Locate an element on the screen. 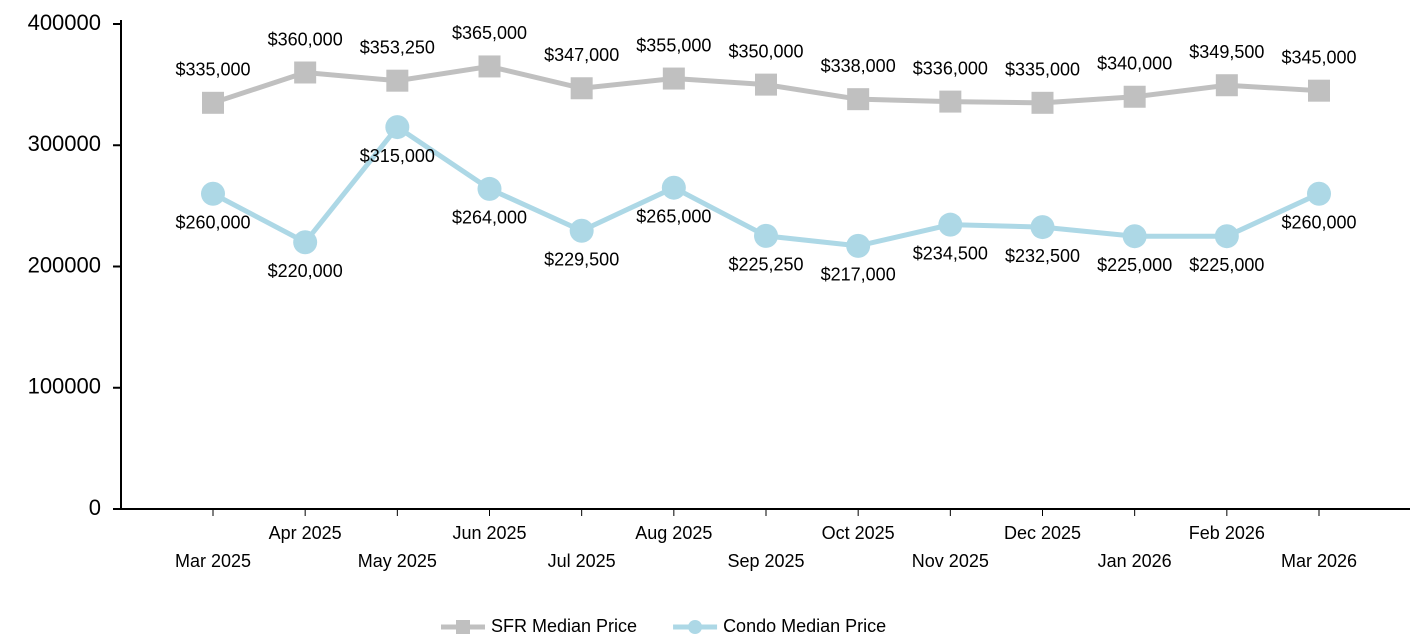 This screenshot has height=636, width=1411. x-tick-label: Dec 2025 is located at coordinates (1042, 533).